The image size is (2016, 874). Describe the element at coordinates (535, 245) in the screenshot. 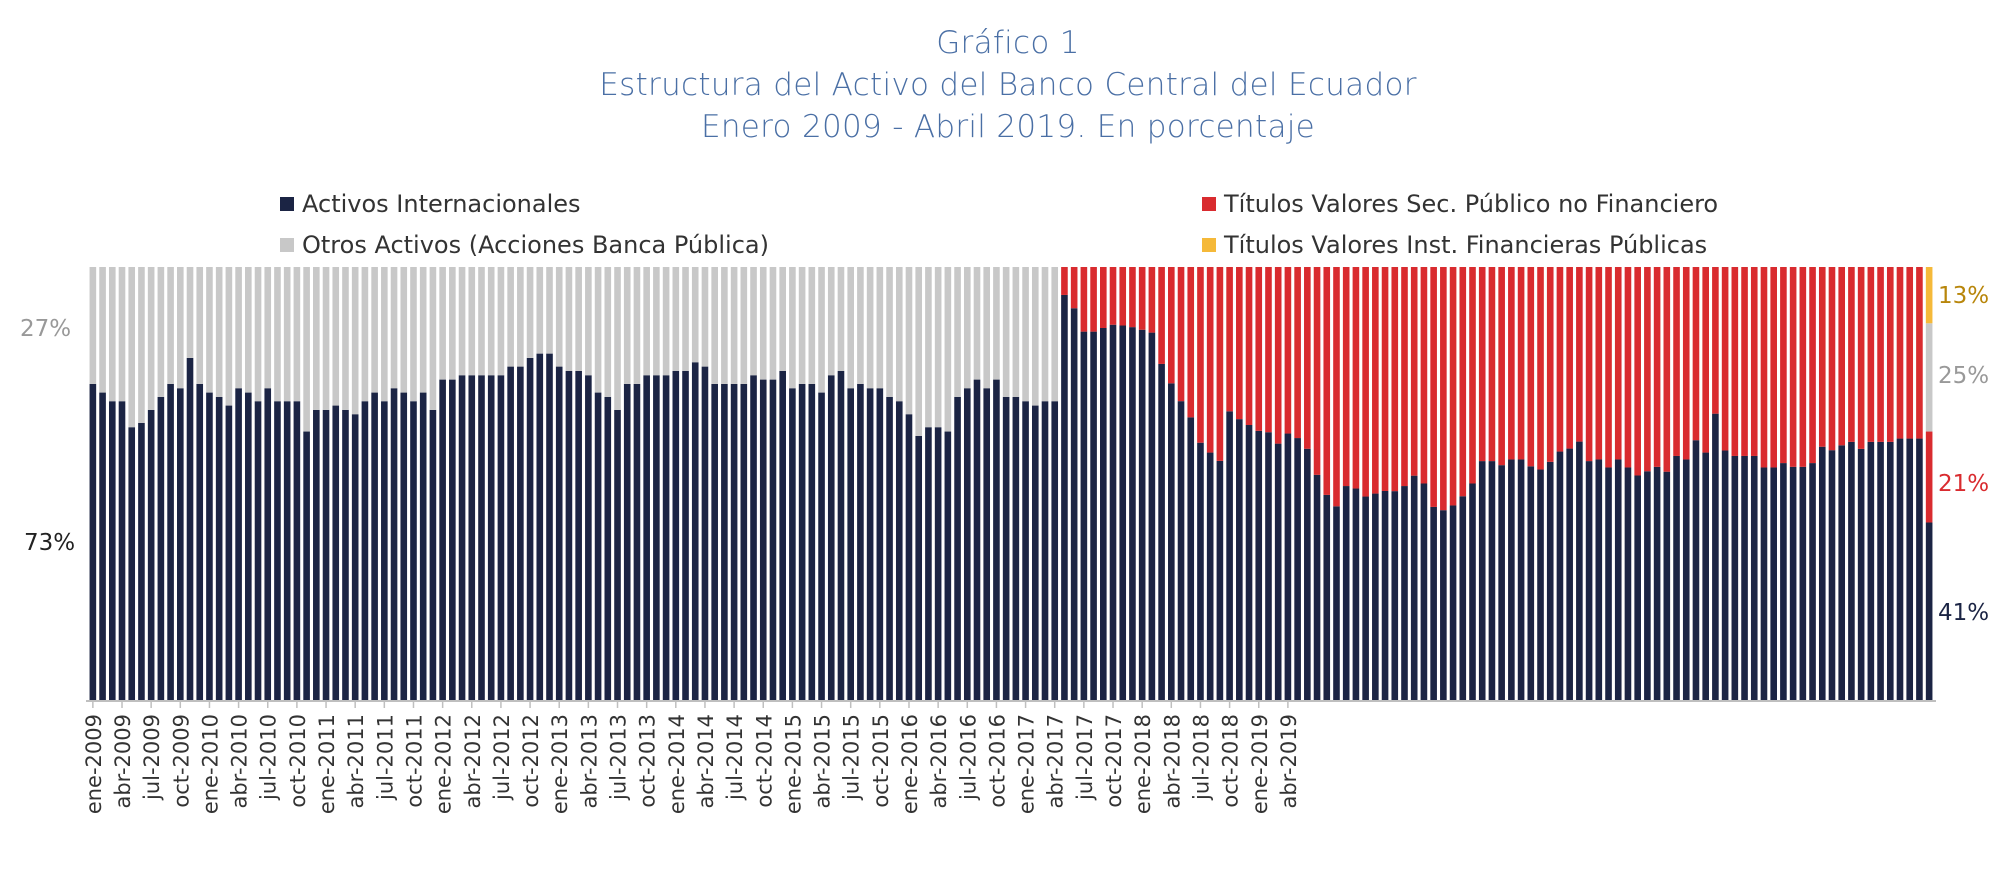

I see `legend-label-otros: Otros Activos (Acciones Banca Pública)` at that location.